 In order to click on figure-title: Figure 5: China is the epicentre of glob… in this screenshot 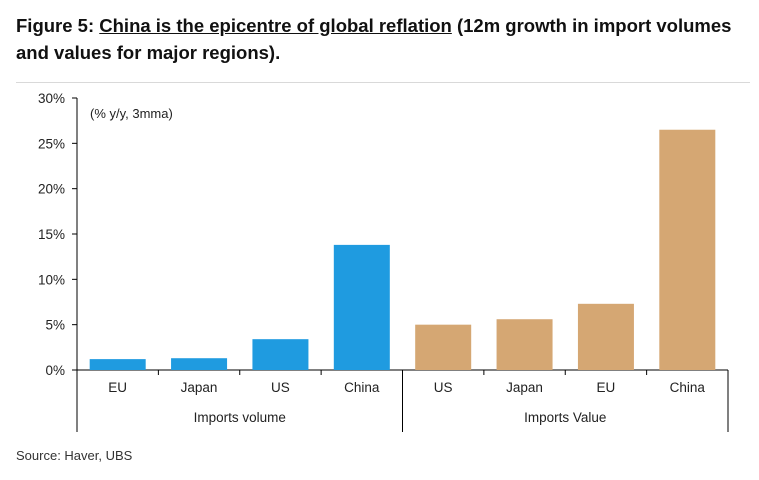, I will do `click(381, 39)`.